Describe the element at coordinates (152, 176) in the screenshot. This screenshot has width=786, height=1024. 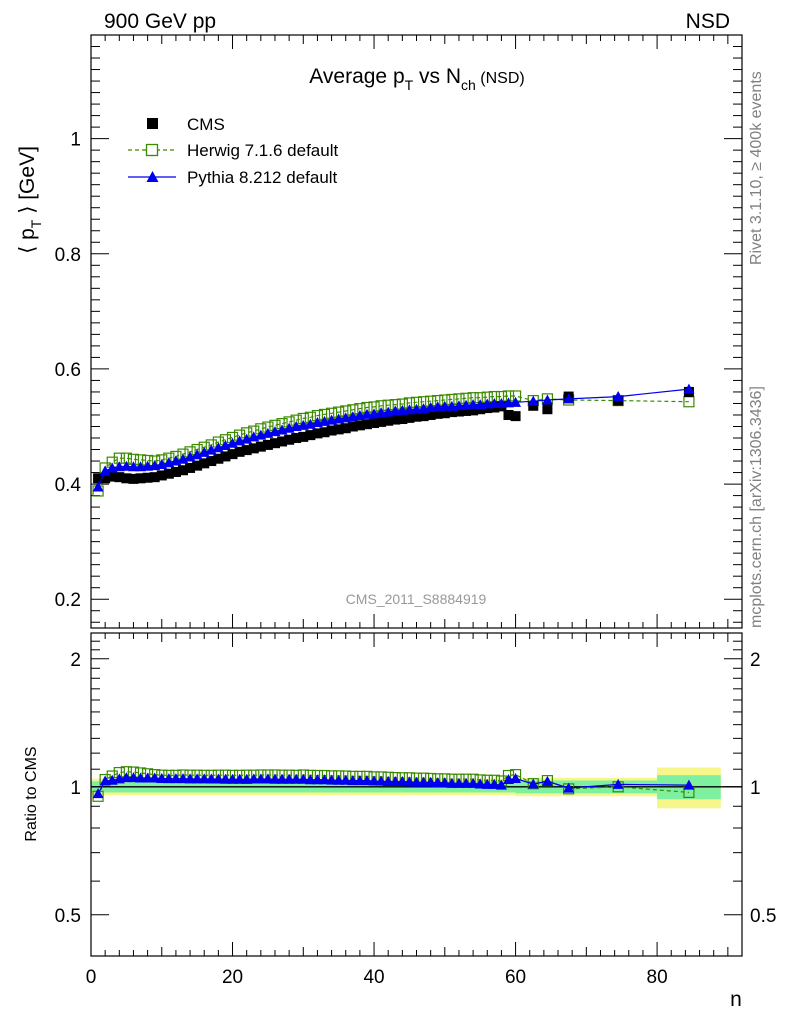
I see `legend-pythia-marker` at that location.